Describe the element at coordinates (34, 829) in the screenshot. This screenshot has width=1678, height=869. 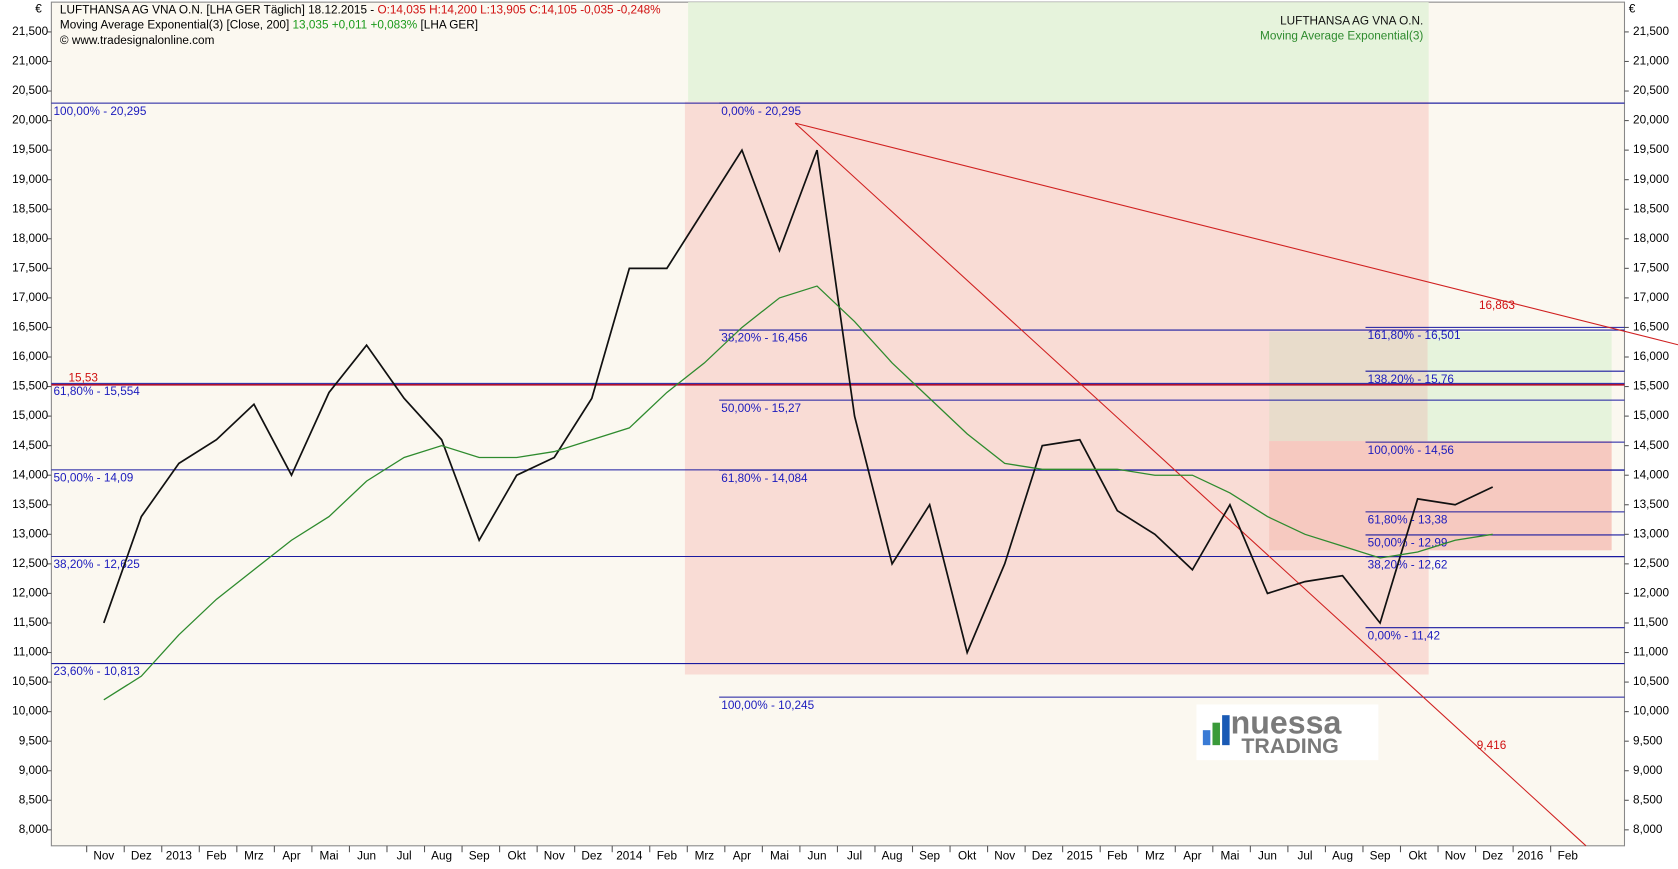
I see `y-tick-label: 8,000` at that location.